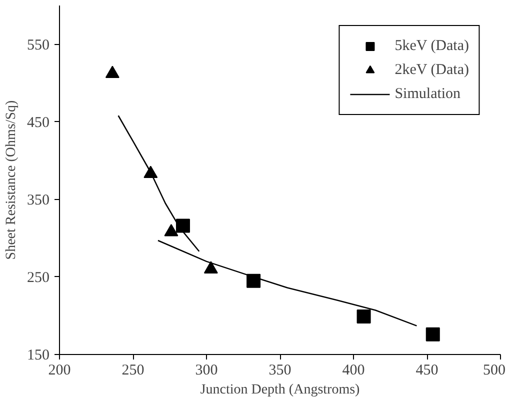 The image size is (510, 406). What do you see at coordinates (427, 94) in the screenshot?
I see `legend-label: Simulation` at bounding box center [427, 94].